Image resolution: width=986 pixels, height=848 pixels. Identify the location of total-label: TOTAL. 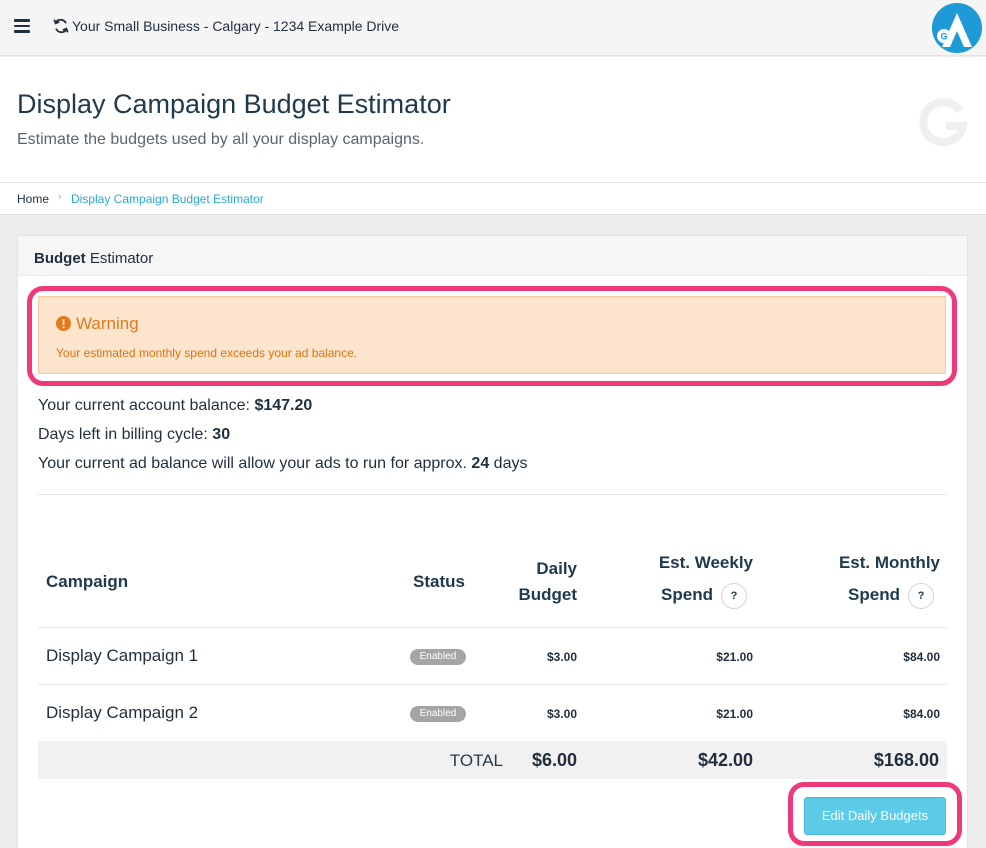
(476, 760).